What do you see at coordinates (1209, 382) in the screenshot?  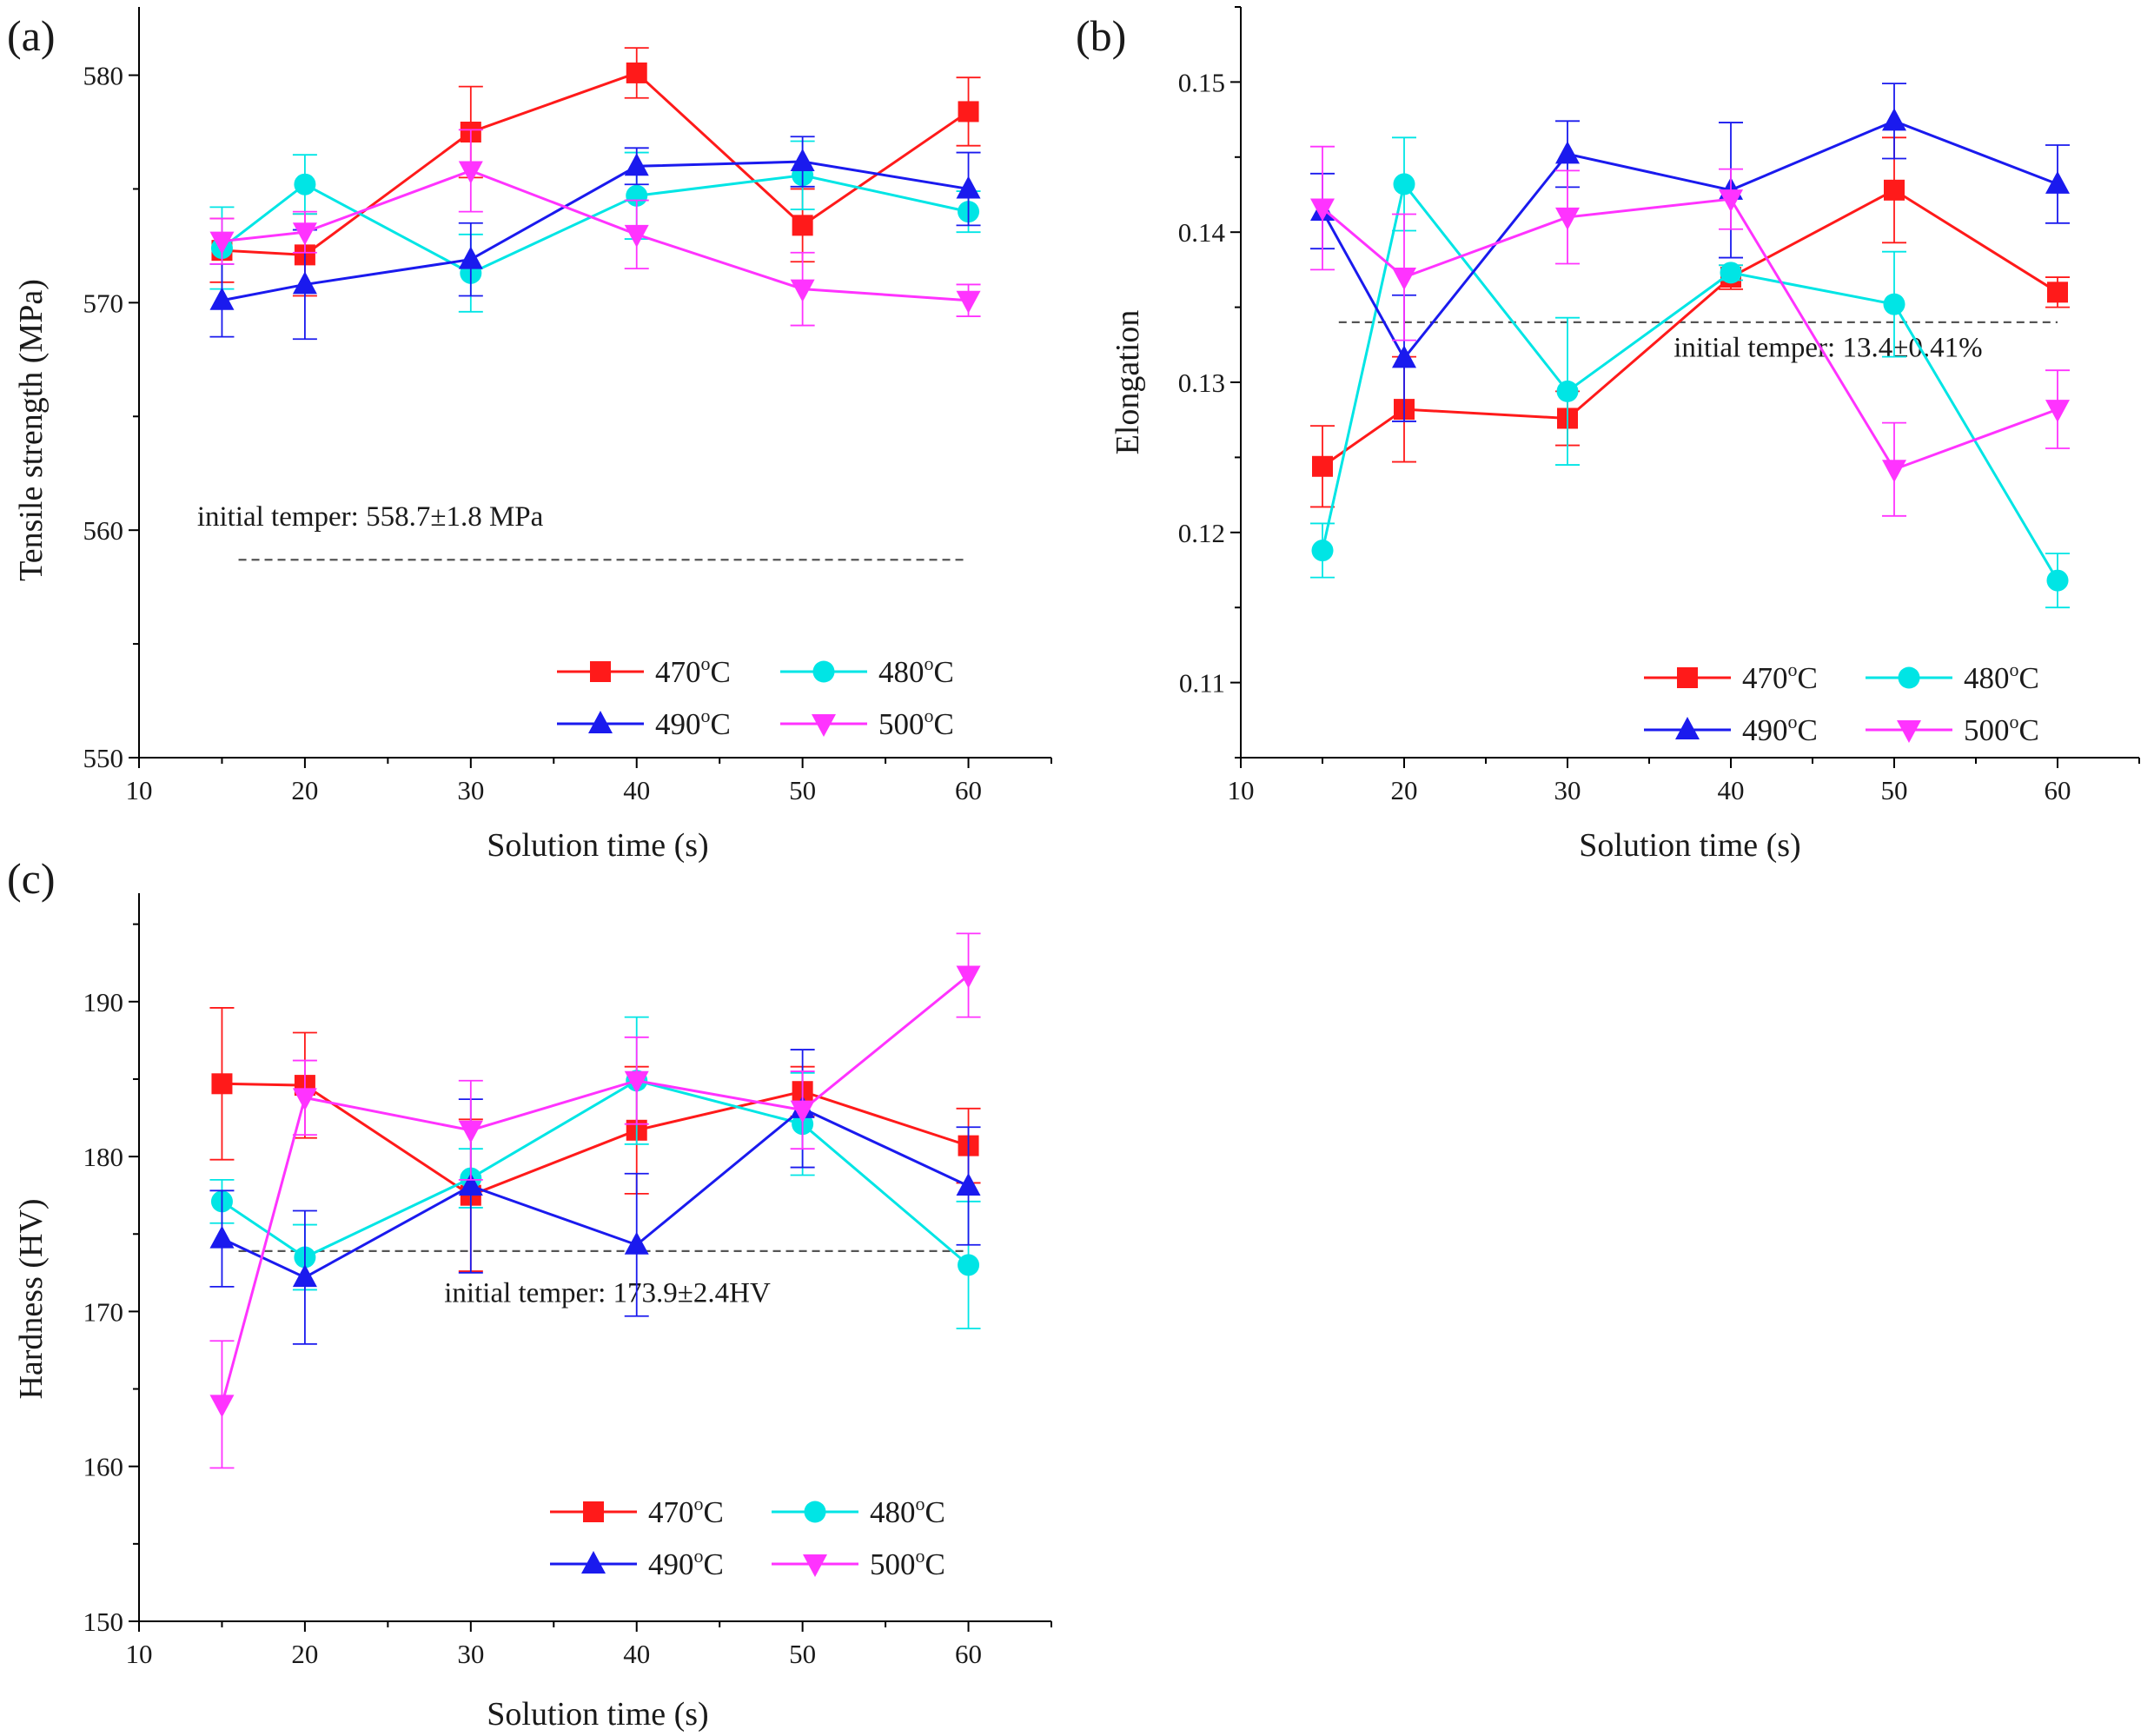 I see `panel-b-y-ticks: 0.11 0.12 0.13 0.14 0.15` at bounding box center [1209, 382].